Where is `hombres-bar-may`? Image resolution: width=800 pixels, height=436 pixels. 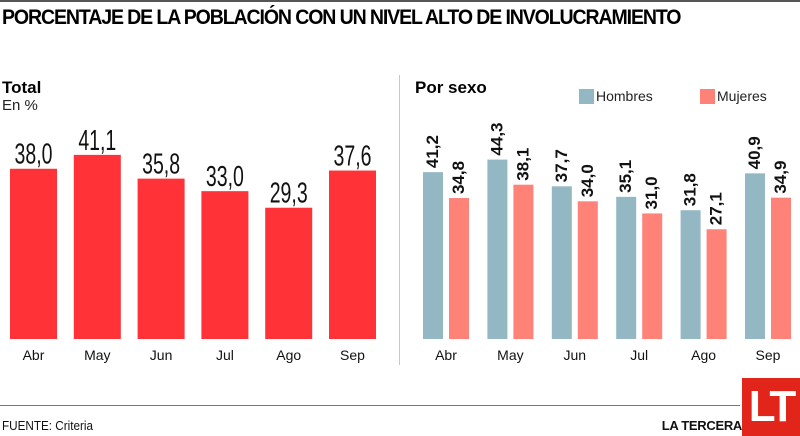 hombres-bar-may is located at coordinates (497, 249).